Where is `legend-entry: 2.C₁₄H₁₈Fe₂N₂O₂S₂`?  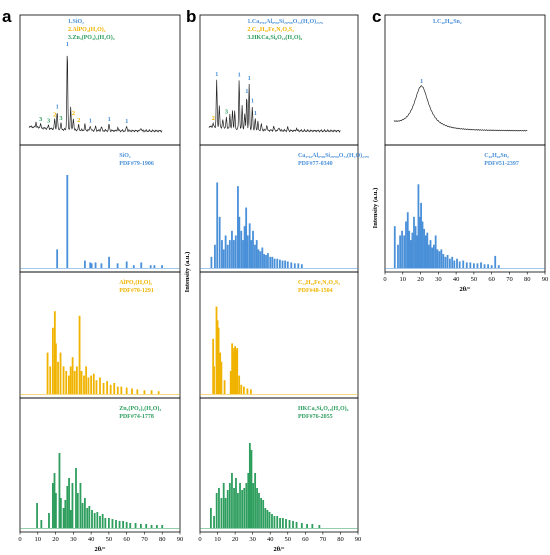 legend-entry: 2.C₁₄H₁₈Fe₂N₂O₂S₂ is located at coordinates (270, 30).